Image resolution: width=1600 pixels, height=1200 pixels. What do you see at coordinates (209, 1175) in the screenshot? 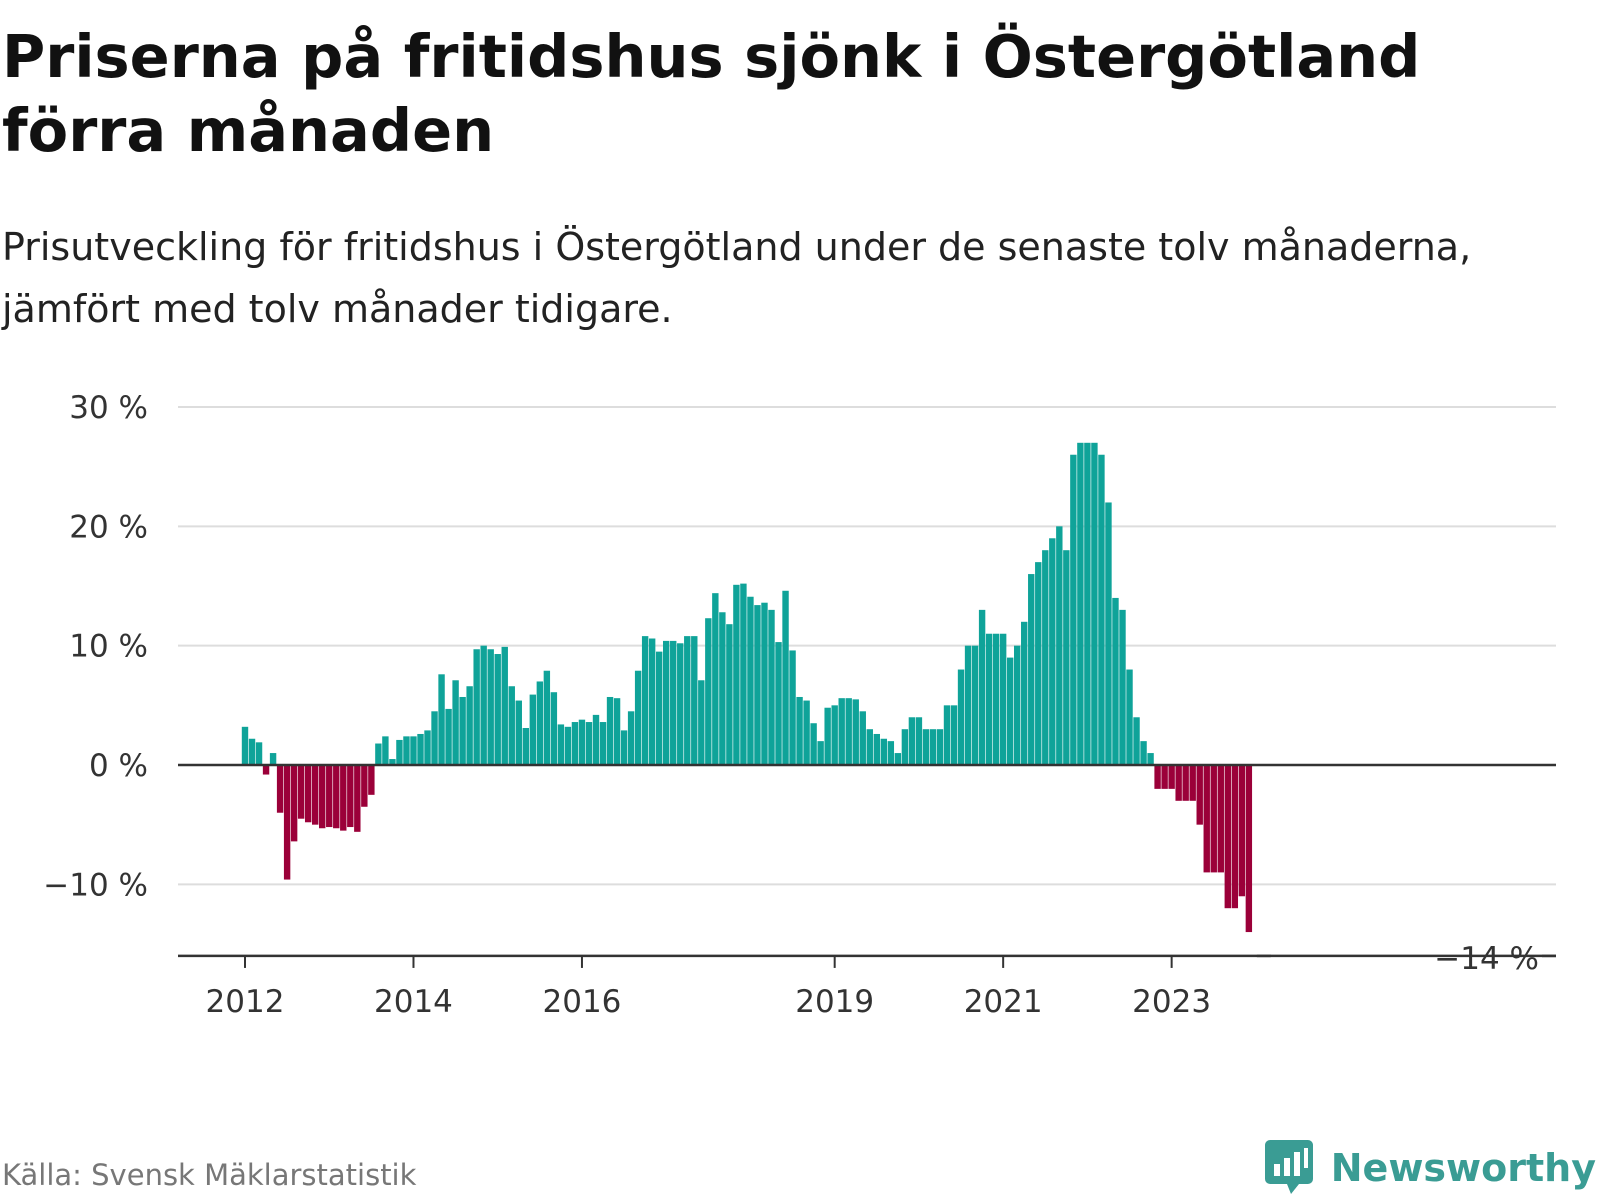
I see `source-note: Källa: Svensk Mäklarstatistik` at bounding box center [209, 1175].